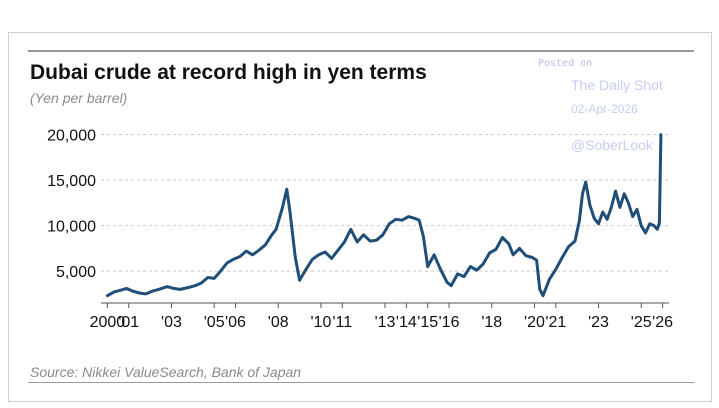 The height and width of the screenshot is (408, 719). What do you see at coordinates (612, 145) in the screenshot?
I see `watermark-handle: @SoberLook` at bounding box center [612, 145].